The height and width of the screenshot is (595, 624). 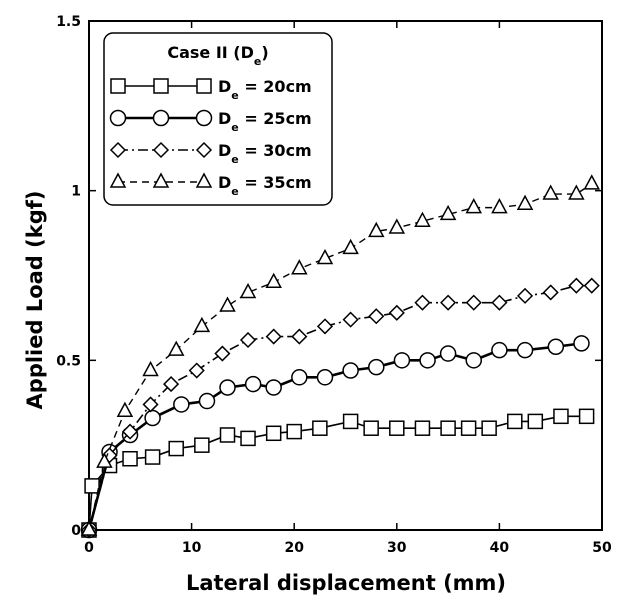 What do you see at coordinates (294, 548) in the screenshot?
I see `x-tick-label: 20` at bounding box center [294, 548].